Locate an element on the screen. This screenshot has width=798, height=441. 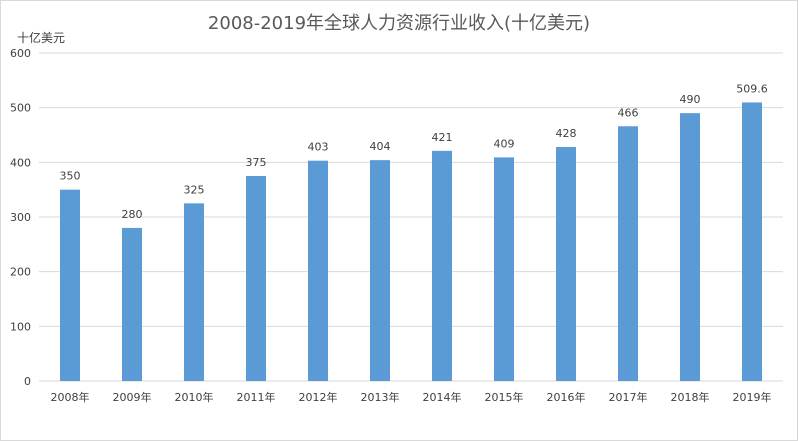
data-label: 509.6 is located at coordinates (752, 88).